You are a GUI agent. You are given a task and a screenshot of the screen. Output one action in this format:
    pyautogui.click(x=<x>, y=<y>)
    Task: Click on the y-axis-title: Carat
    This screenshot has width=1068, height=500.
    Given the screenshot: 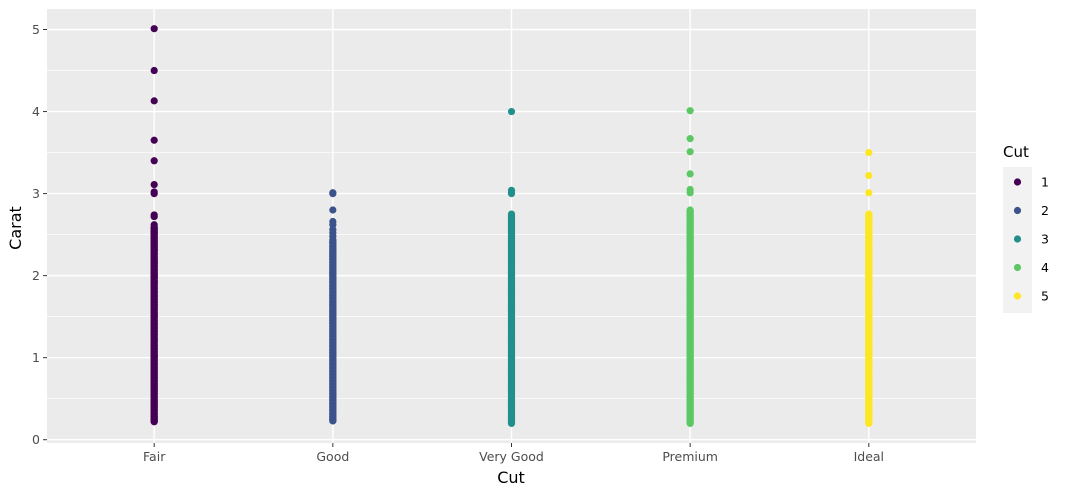 What is the action you would take?
    pyautogui.click(x=15, y=228)
    